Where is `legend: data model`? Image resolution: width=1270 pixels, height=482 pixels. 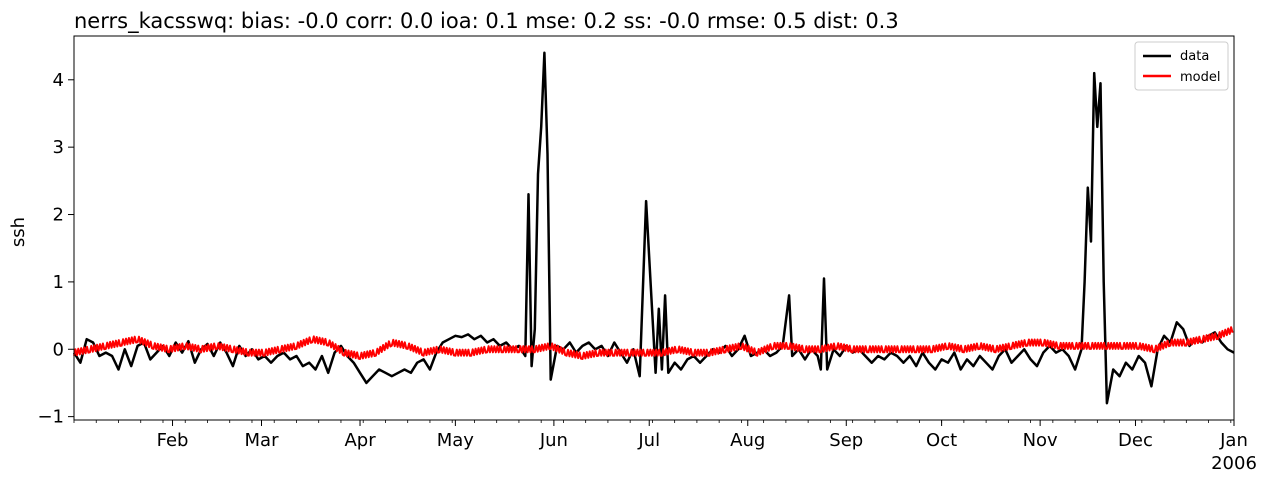 legend: data model is located at coordinates (1181, 66).